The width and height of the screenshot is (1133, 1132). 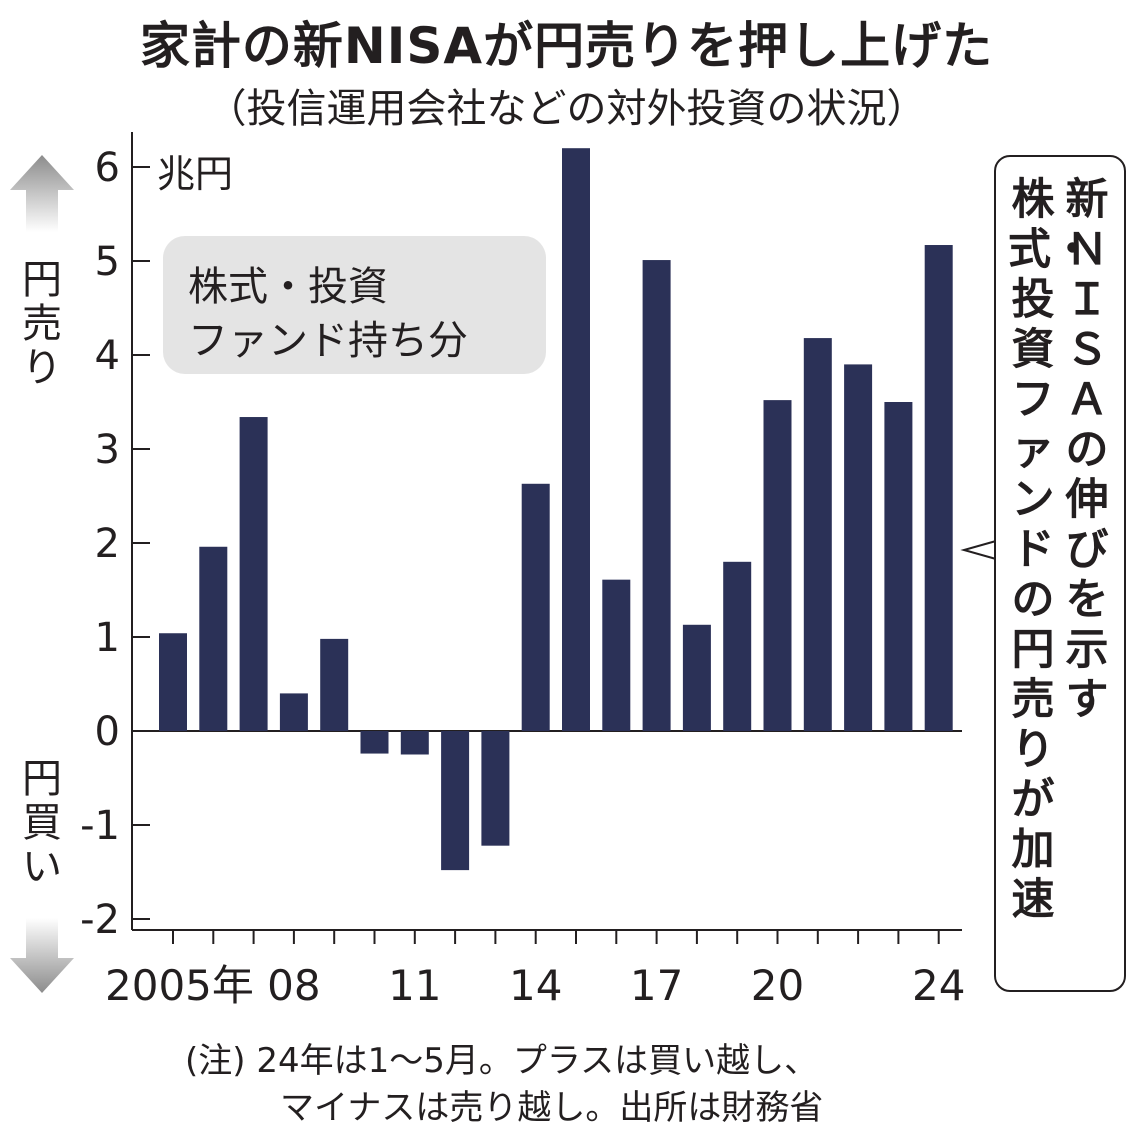 I want to click on bar-2005年, so click(x=173, y=682).